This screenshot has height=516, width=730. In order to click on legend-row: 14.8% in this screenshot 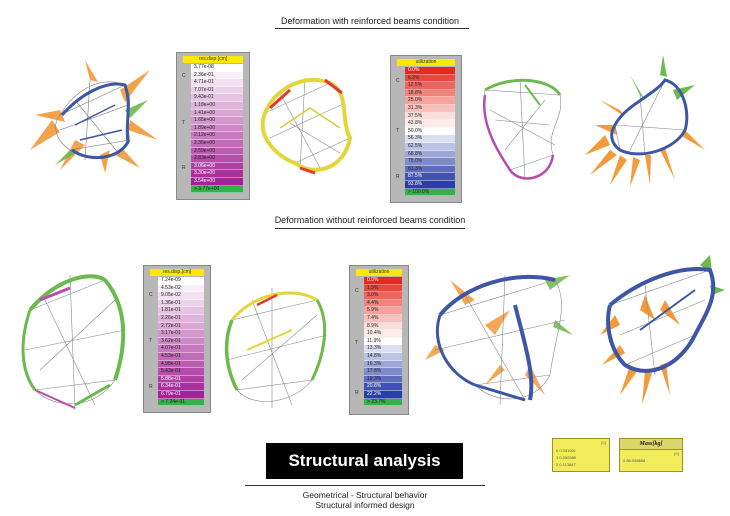, I will do `click(383, 356)`.